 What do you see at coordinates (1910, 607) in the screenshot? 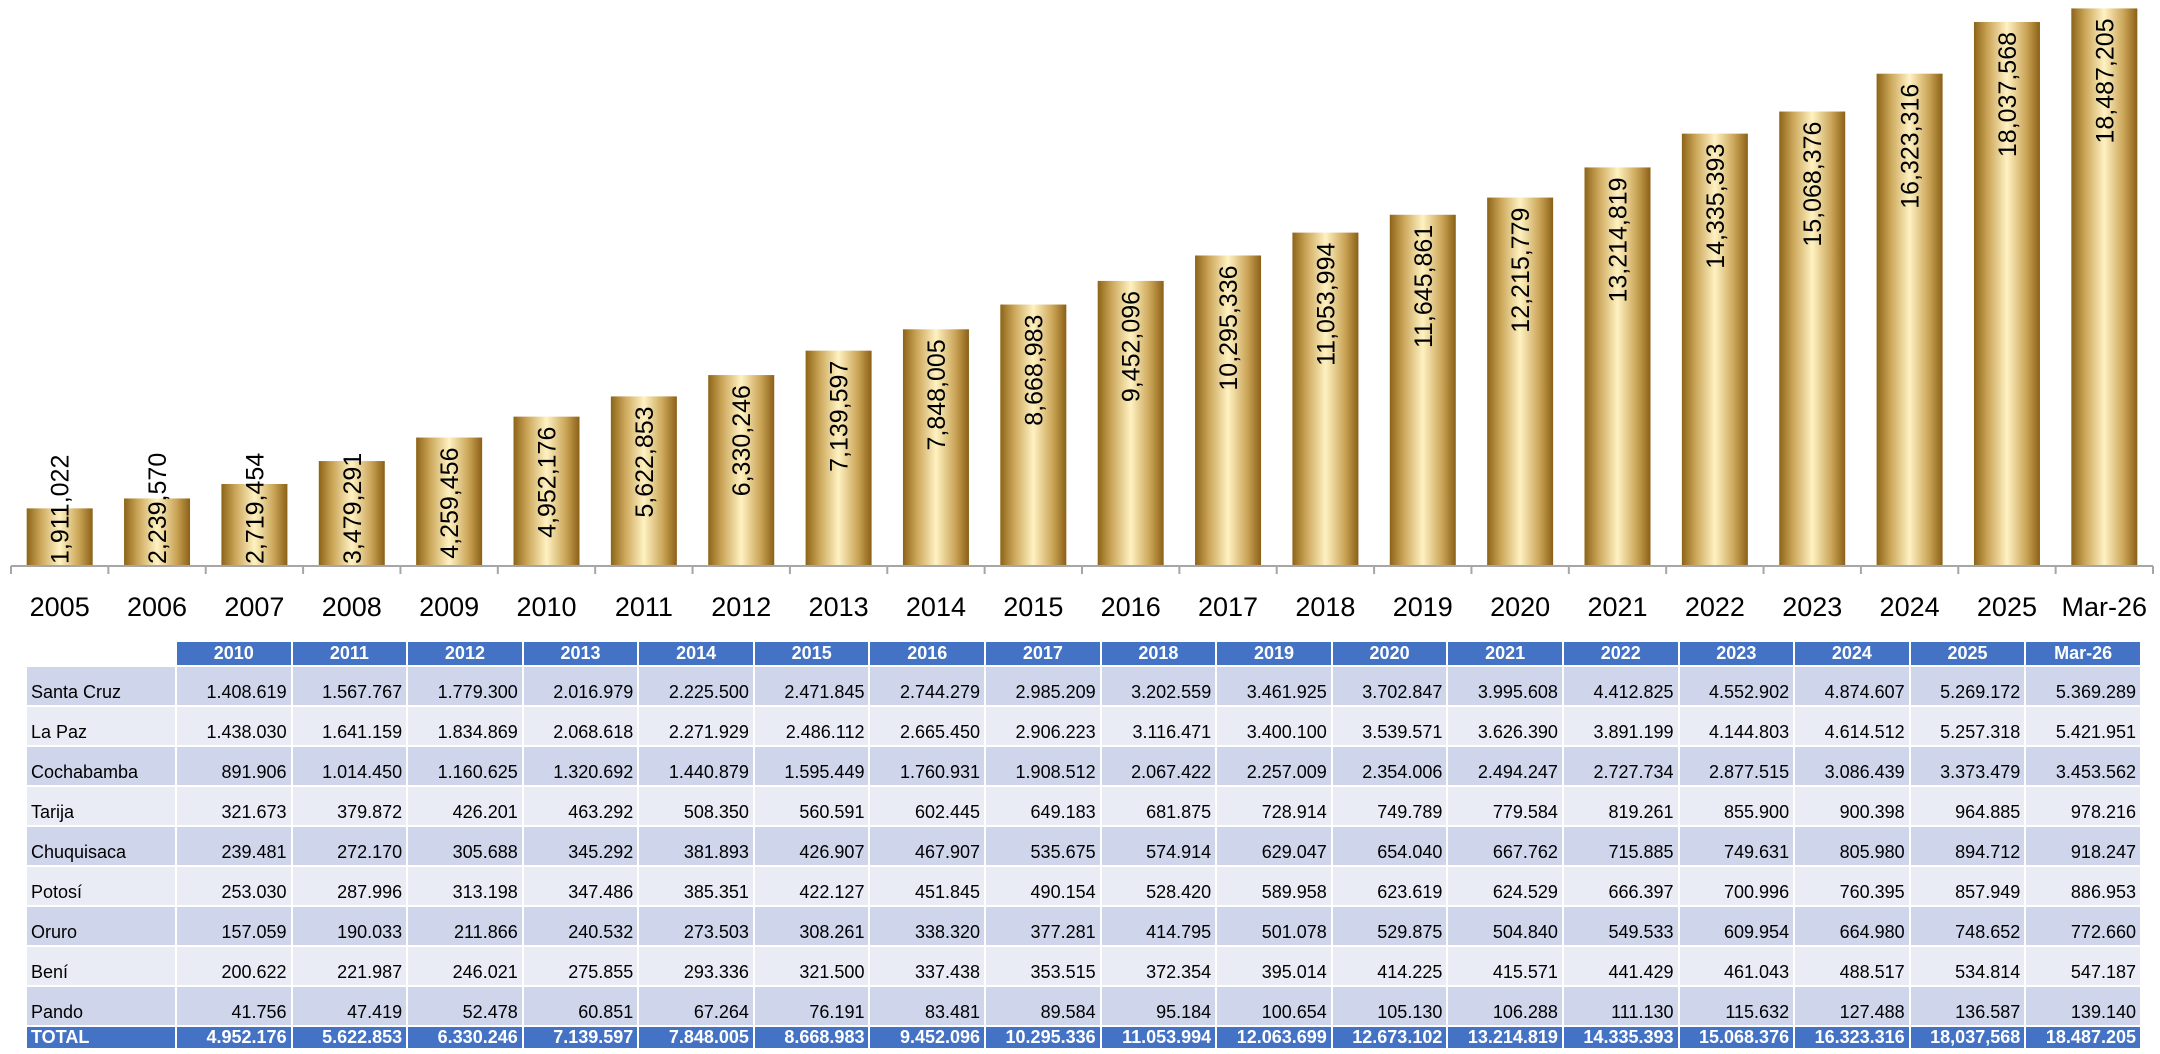
I see `x-tick-label: 2024` at bounding box center [1910, 607].